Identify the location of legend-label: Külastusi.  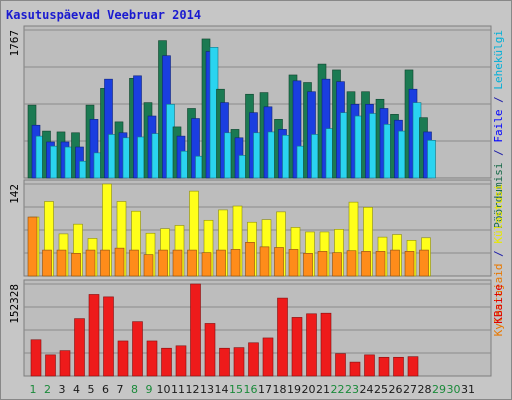
(498, 214).